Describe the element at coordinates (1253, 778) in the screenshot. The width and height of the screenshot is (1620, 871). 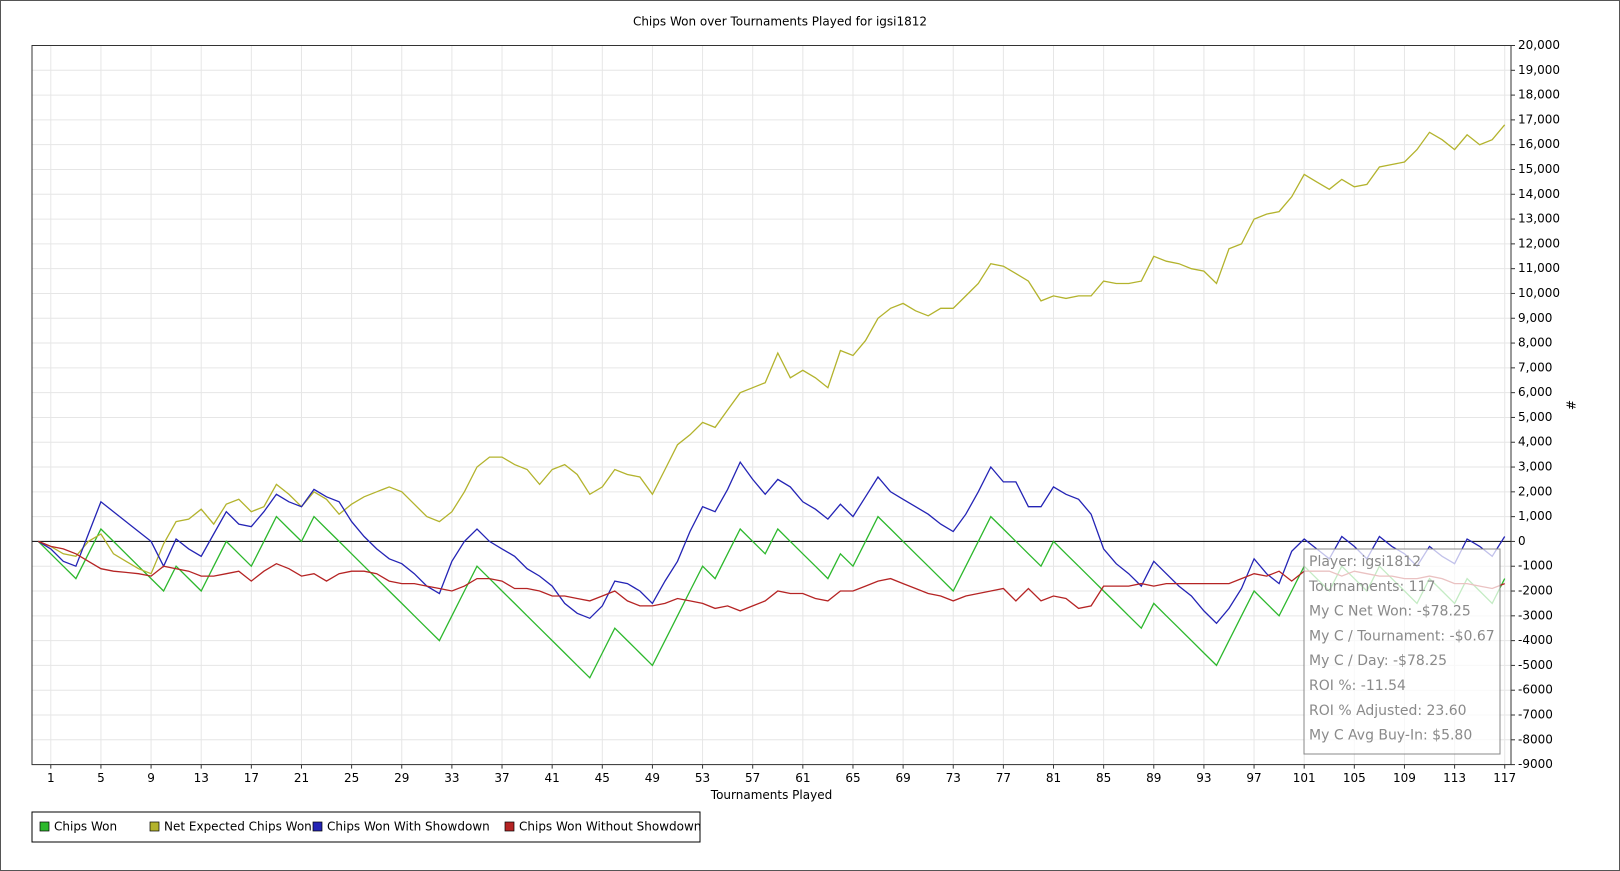
I see `x-tick-label: 97` at that location.